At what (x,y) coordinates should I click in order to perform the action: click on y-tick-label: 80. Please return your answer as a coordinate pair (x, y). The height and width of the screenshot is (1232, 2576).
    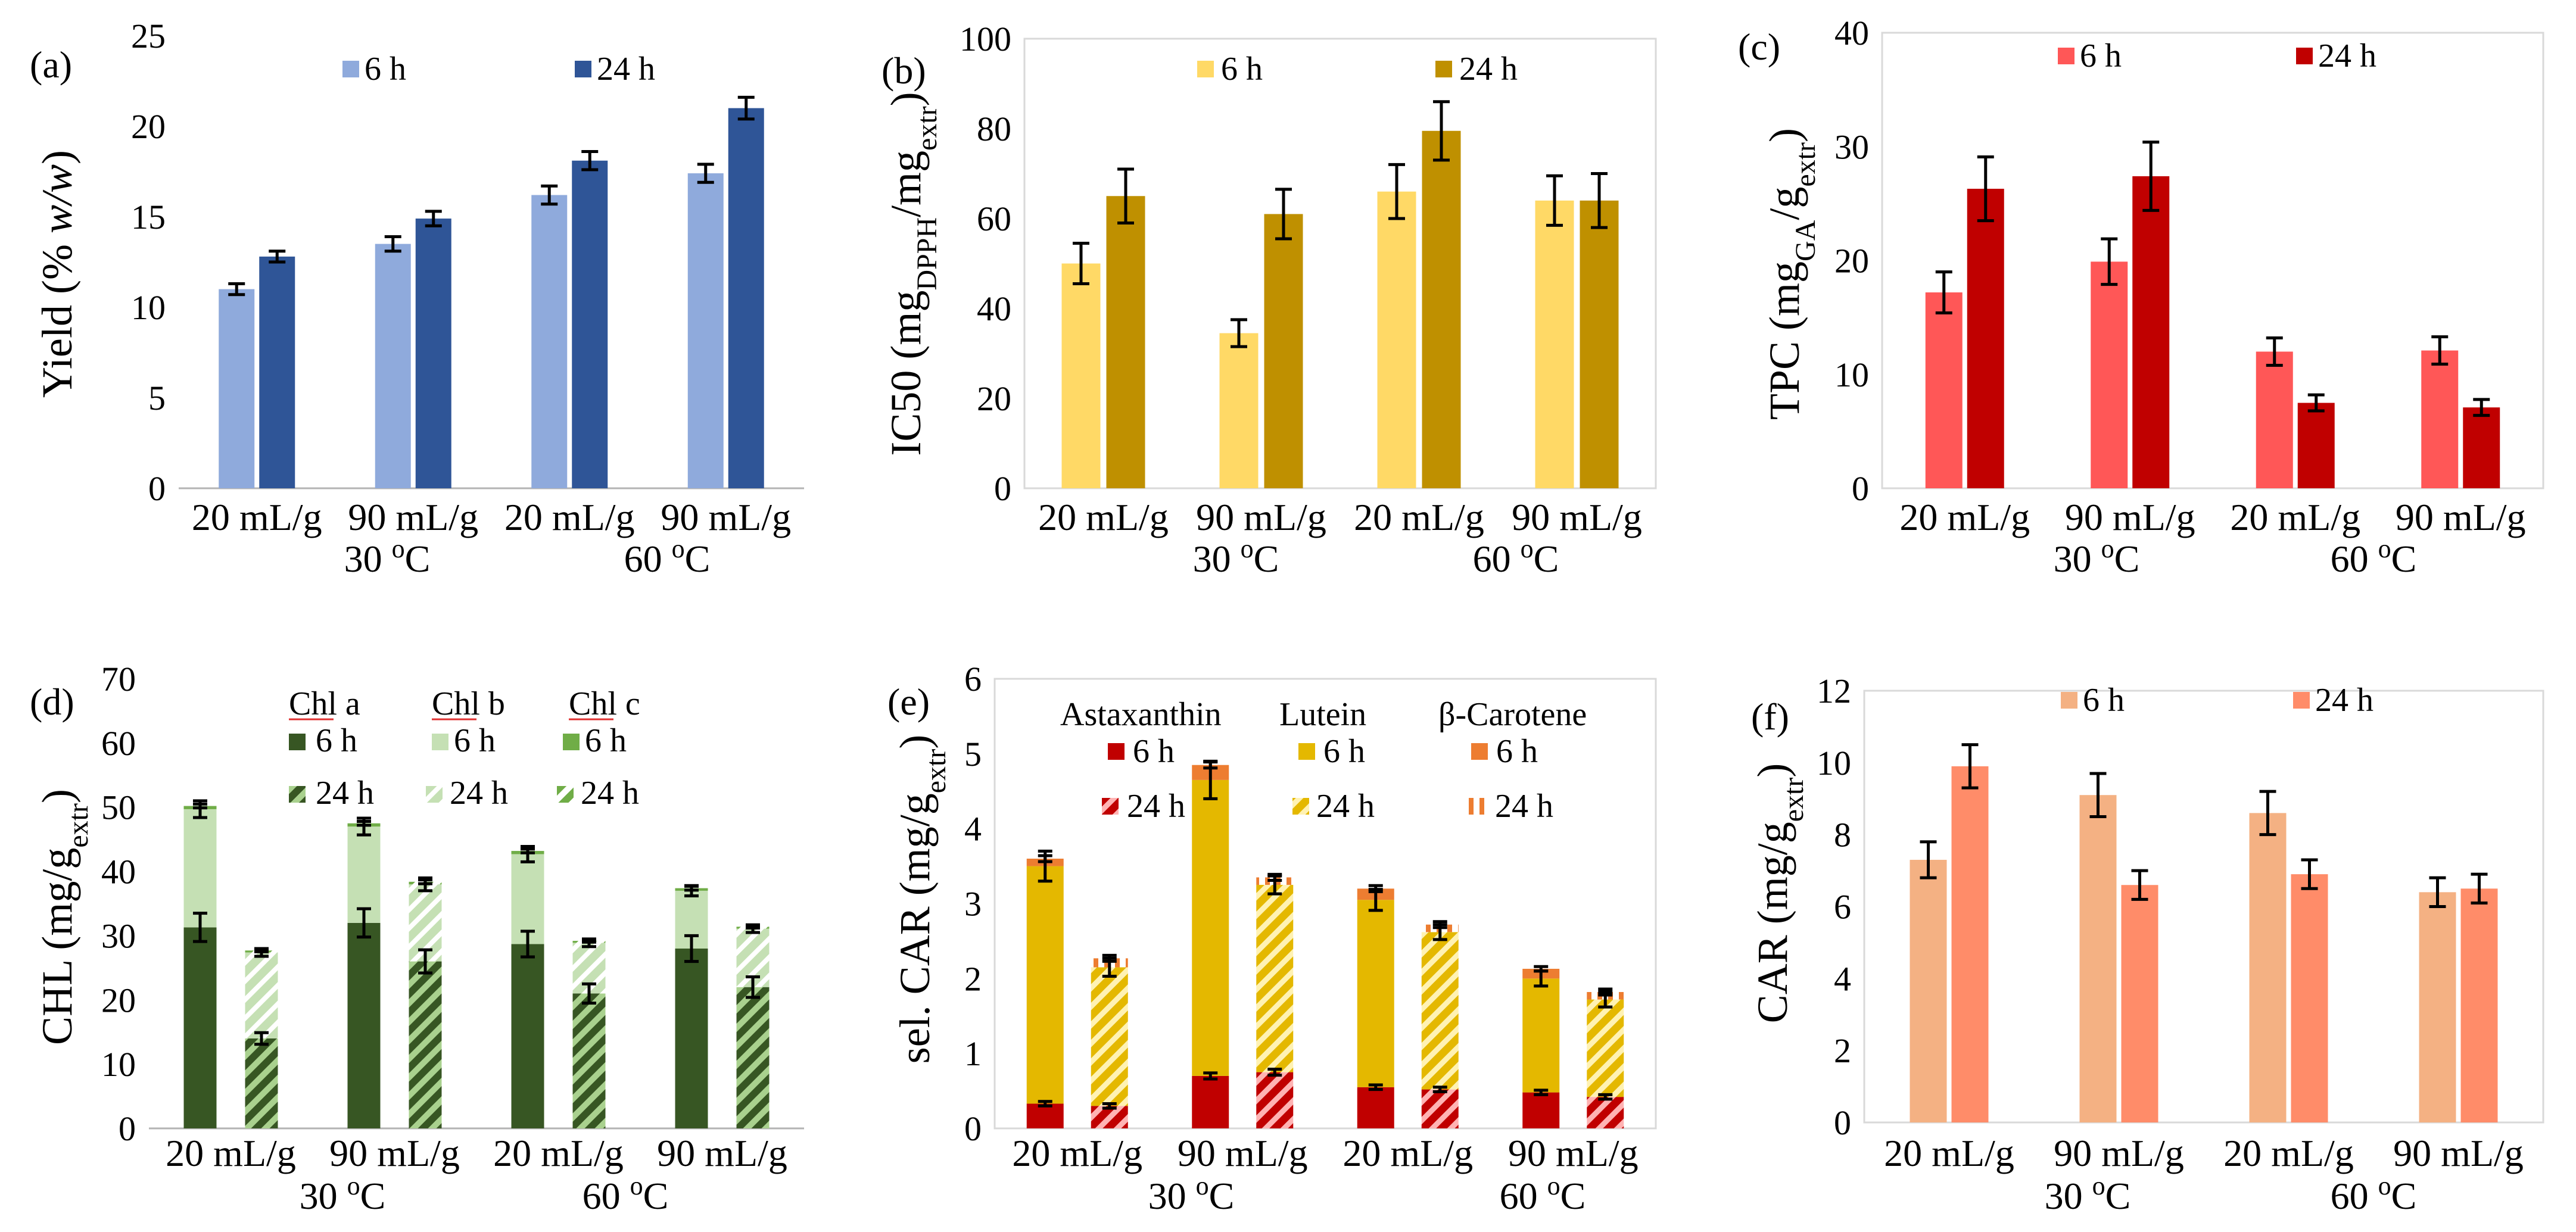
    Looking at the image, I should click on (994, 129).